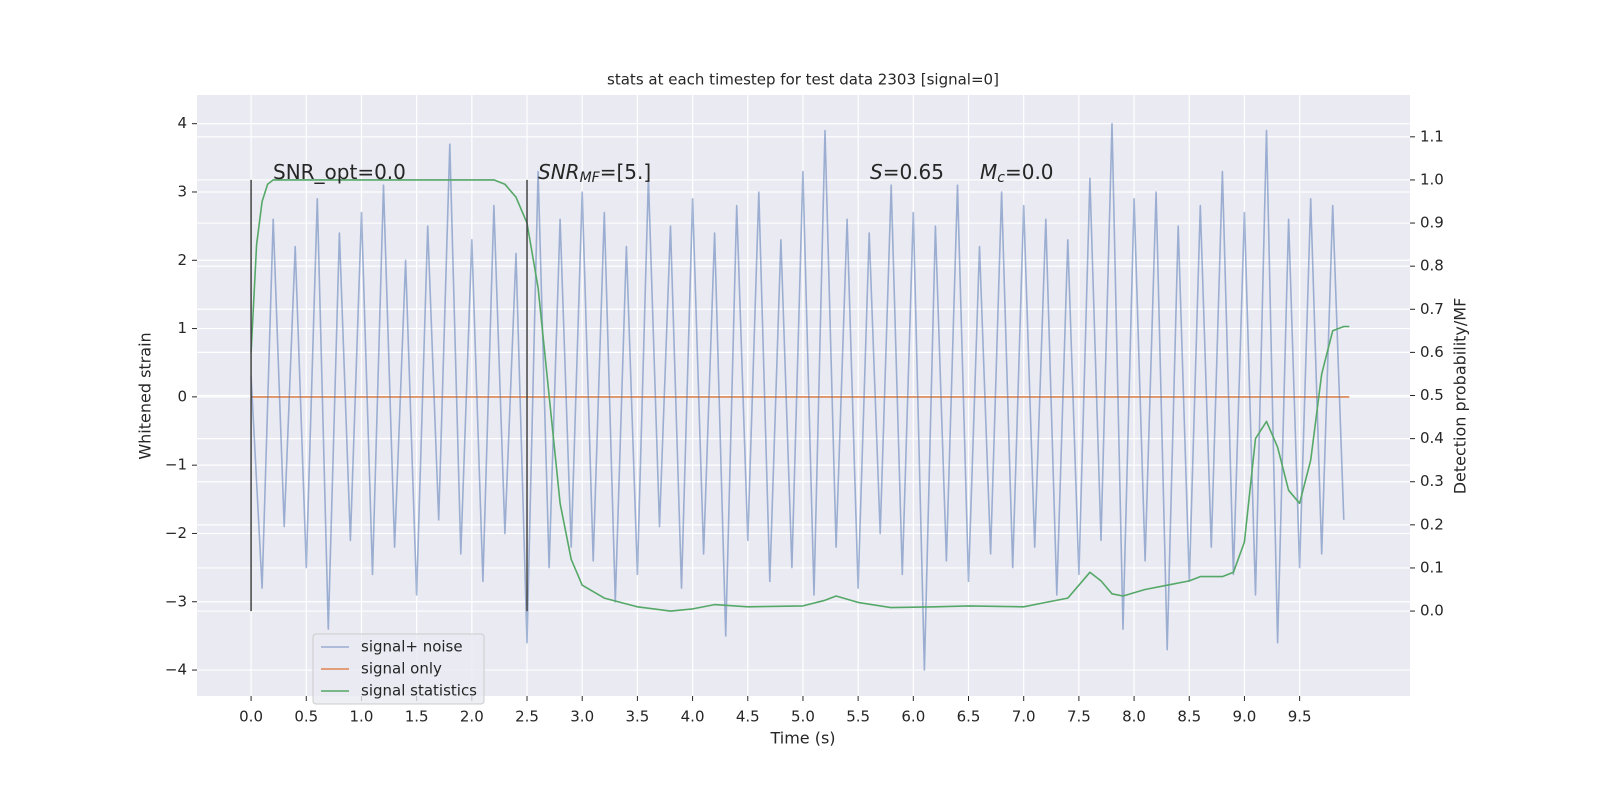  Describe the element at coordinates (1079, 717) in the screenshot. I see `x-tick-label: 7.5` at that location.